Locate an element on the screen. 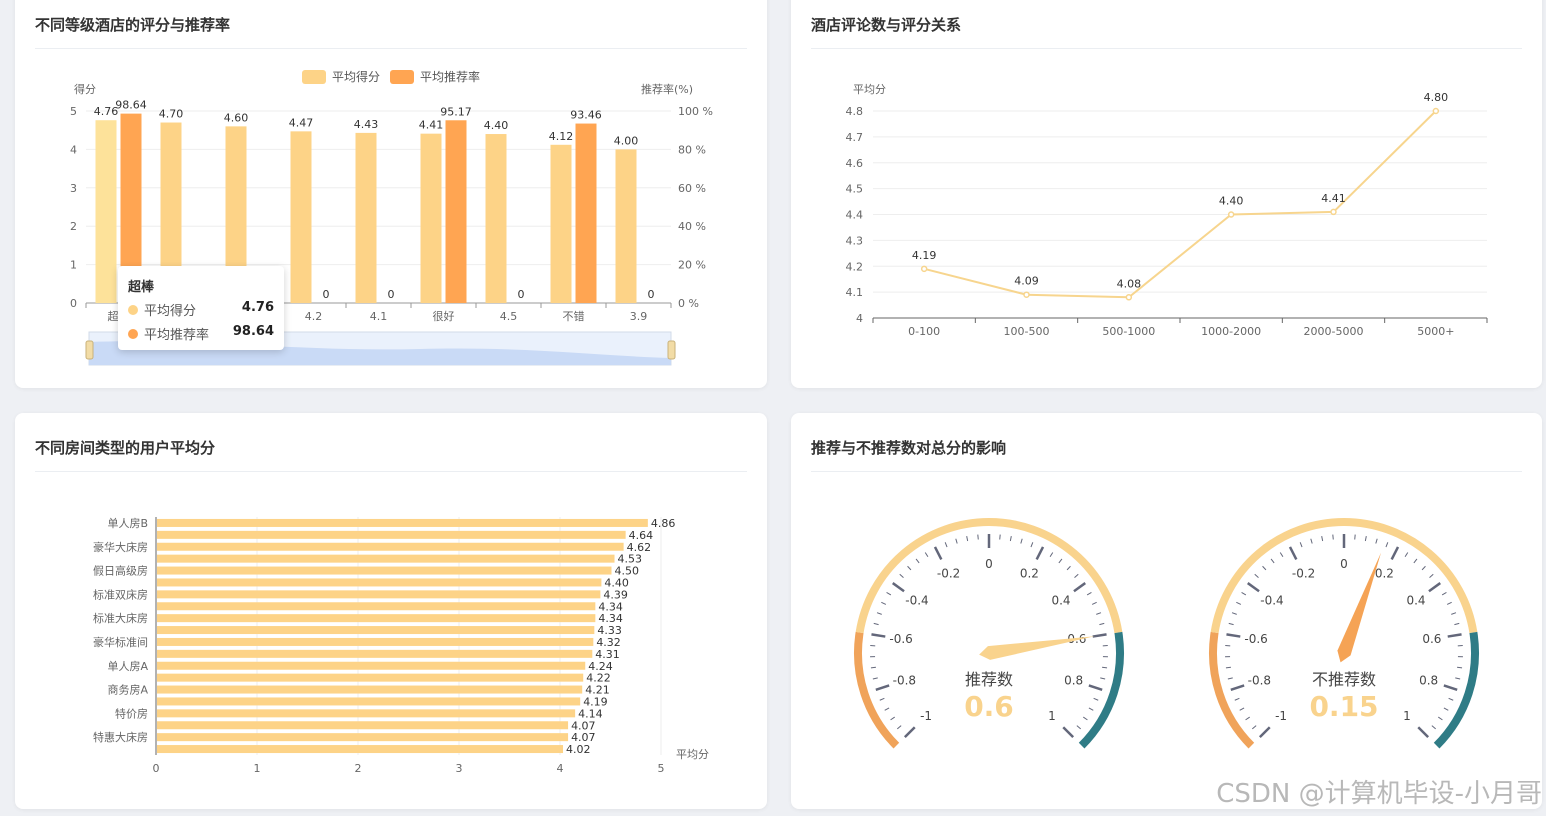 This screenshot has width=1546, height=816. x-tick-label: 3.9 is located at coordinates (639, 316).